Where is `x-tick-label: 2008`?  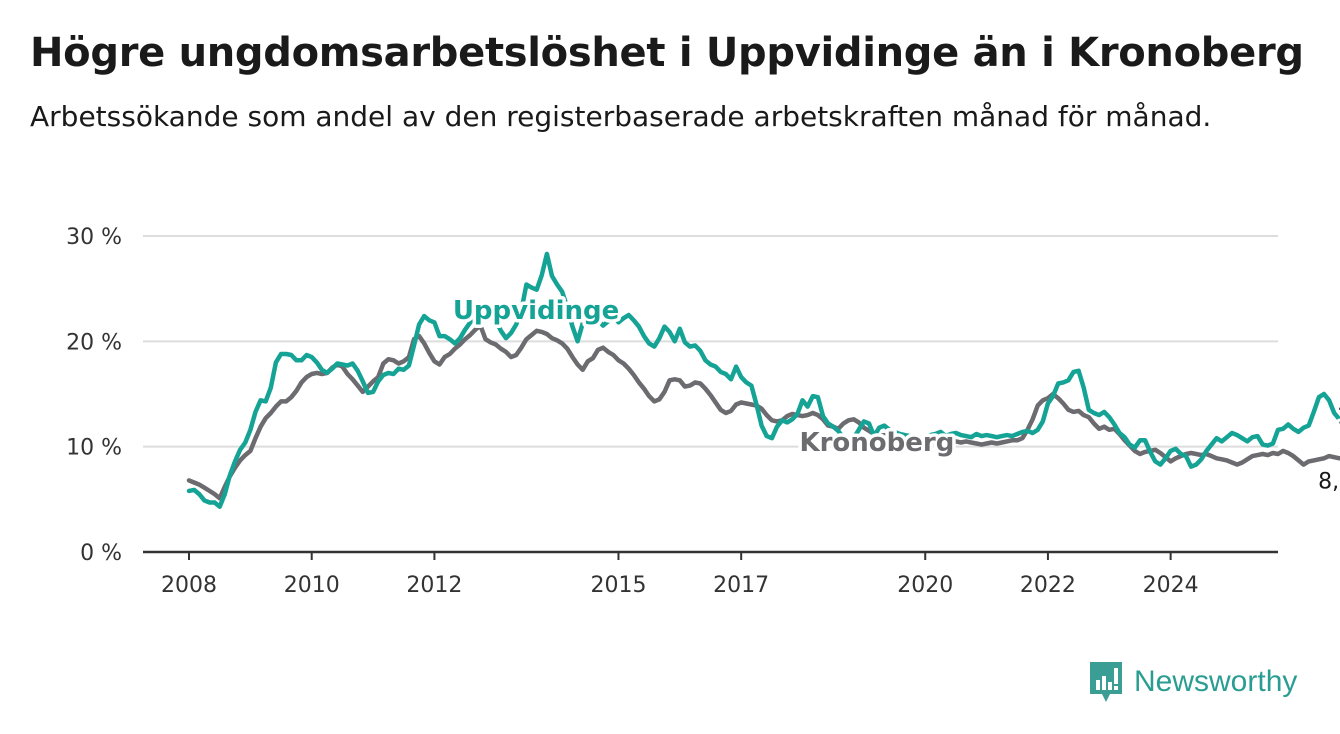 x-tick-label: 2008 is located at coordinates (189, 585).